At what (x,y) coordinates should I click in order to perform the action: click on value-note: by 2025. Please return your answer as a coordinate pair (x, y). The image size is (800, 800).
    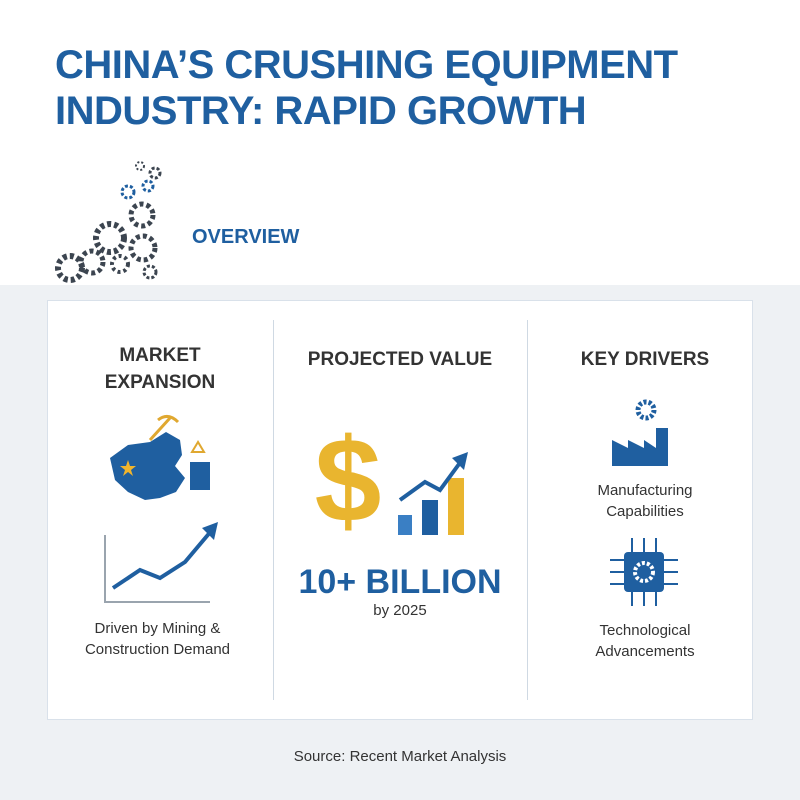
    Looking at the image, I should click on (400, 610).